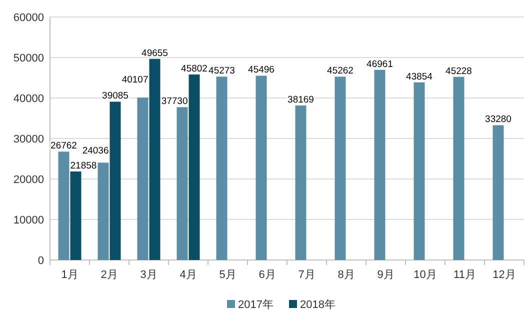 This screenshot has height=331, width=532. What do you see at coordinates (69, 275) in the screenshot?
I see `x-tick-label: 1月` at bounding box center [69, 275].